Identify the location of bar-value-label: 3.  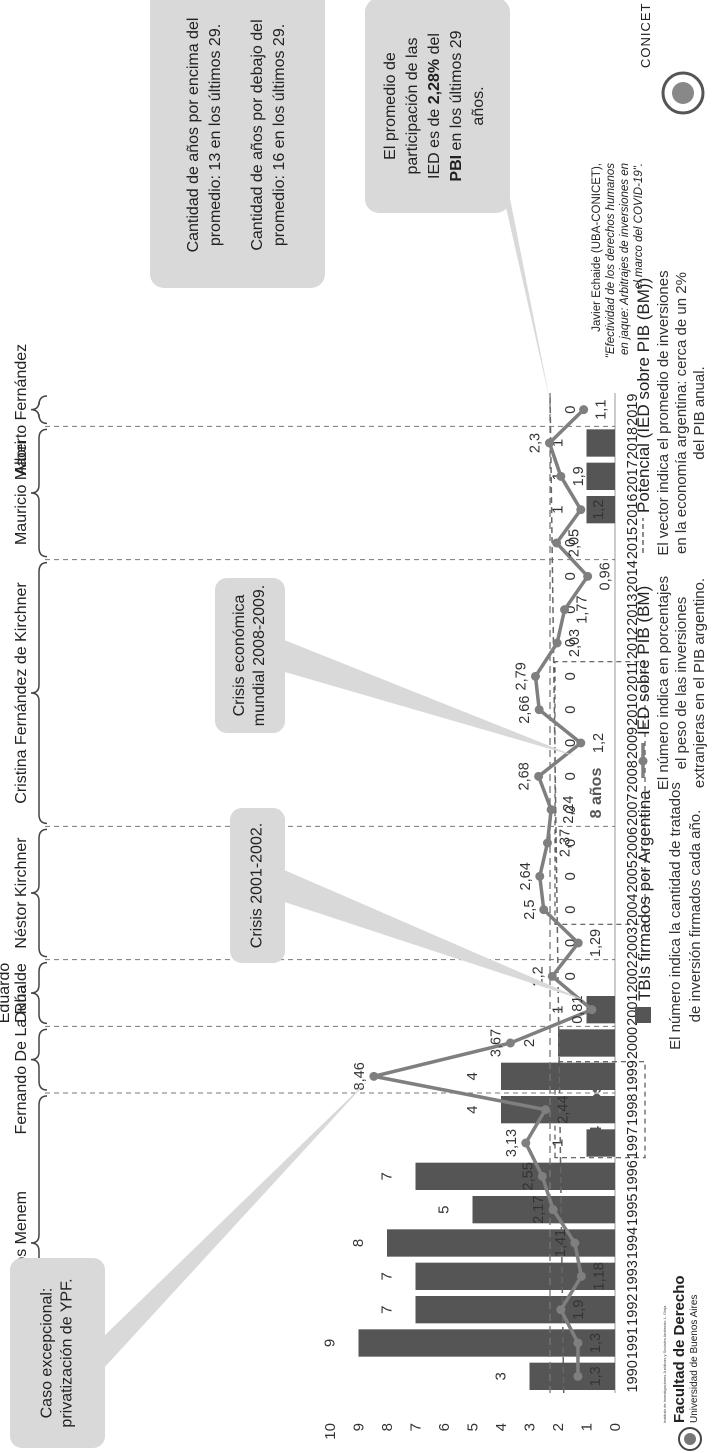
(501, 1376).